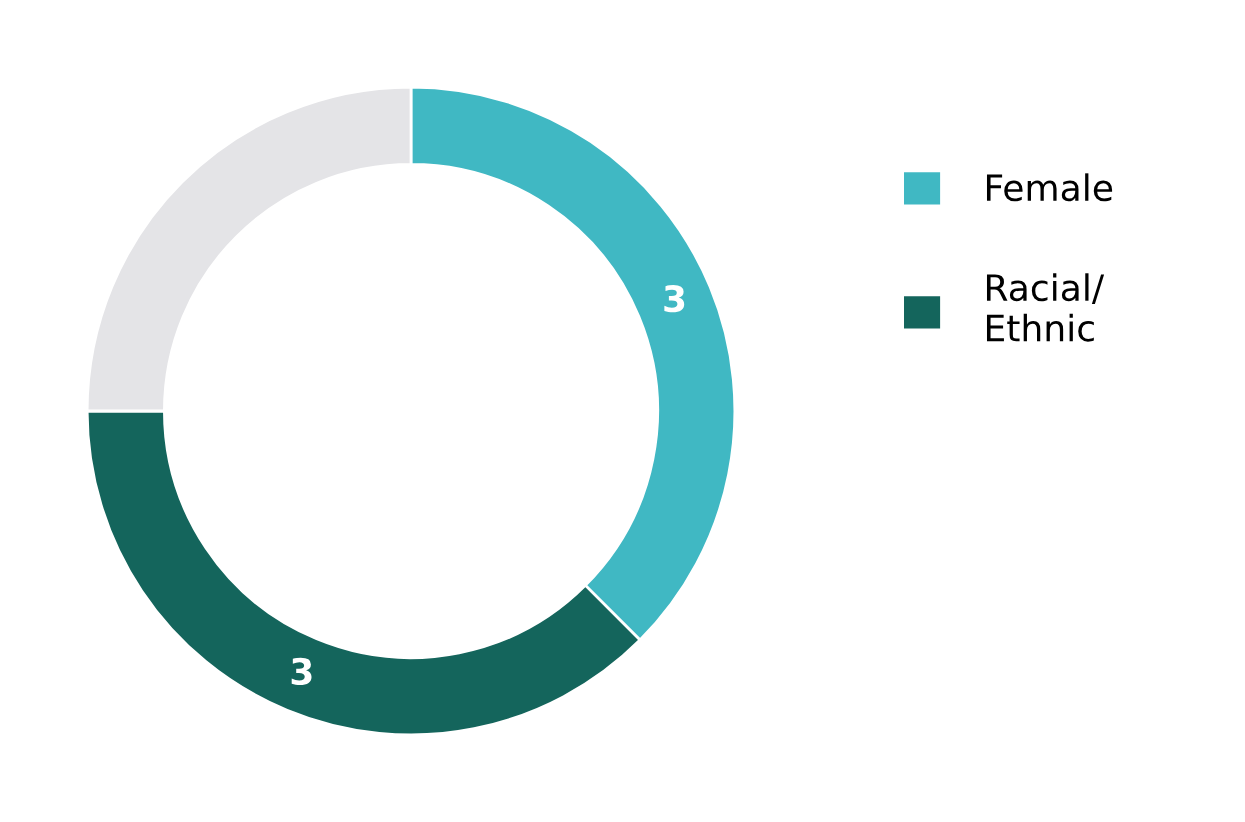 Image resolution: width=1245 pixels, height=822 pixels. What do you see at coordinates (1045, 307) in the screenshot?
I see `legend-label: Racial/ Ethnic` at bounding box center [1045, 307].